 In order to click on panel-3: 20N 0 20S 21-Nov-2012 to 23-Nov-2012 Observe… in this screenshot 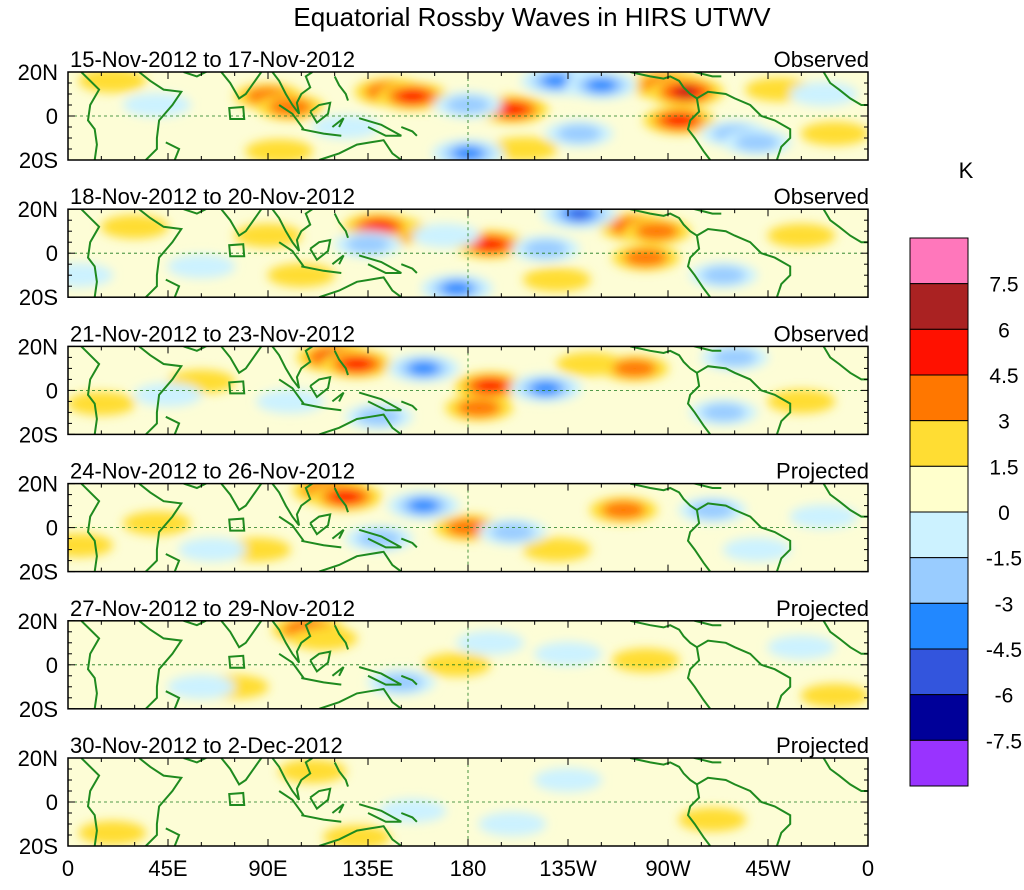, I will do `click(443, 384)`.